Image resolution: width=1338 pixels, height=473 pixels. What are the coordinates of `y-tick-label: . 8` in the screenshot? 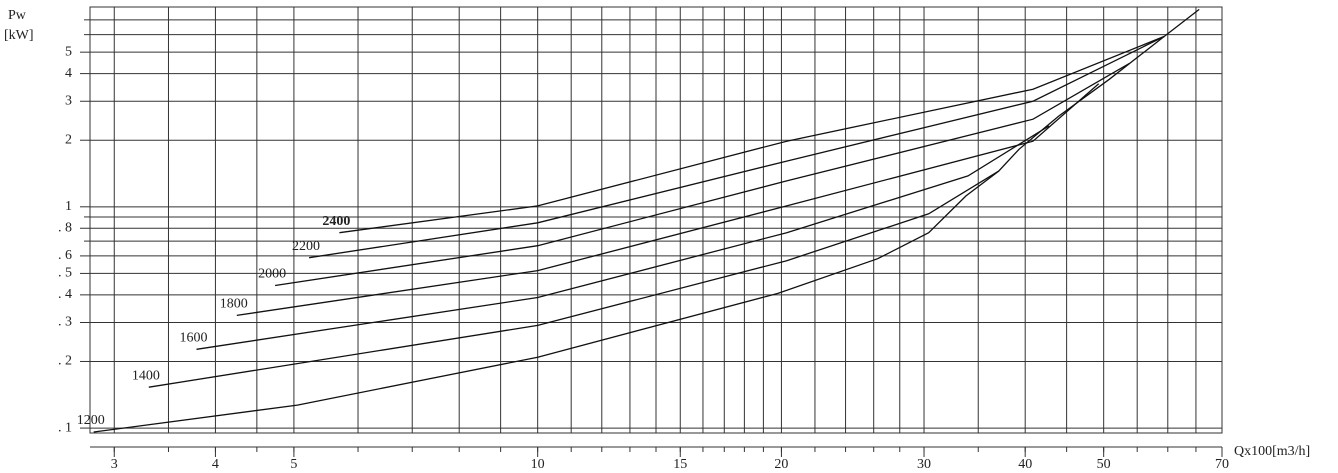 It's located at (65, 227).